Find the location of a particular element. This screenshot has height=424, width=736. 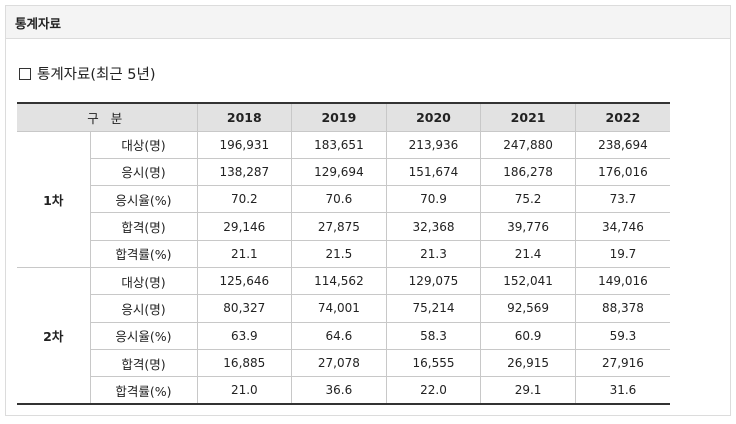

value-cell: 22.0 is located at coordinates (433, 390).